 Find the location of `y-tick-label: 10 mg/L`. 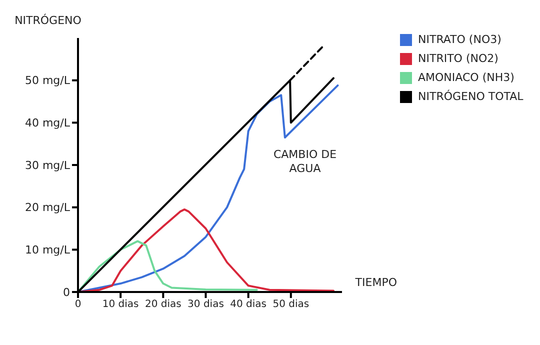

y-tick-label: 10 mg/L is located at coordinates (47, 250).